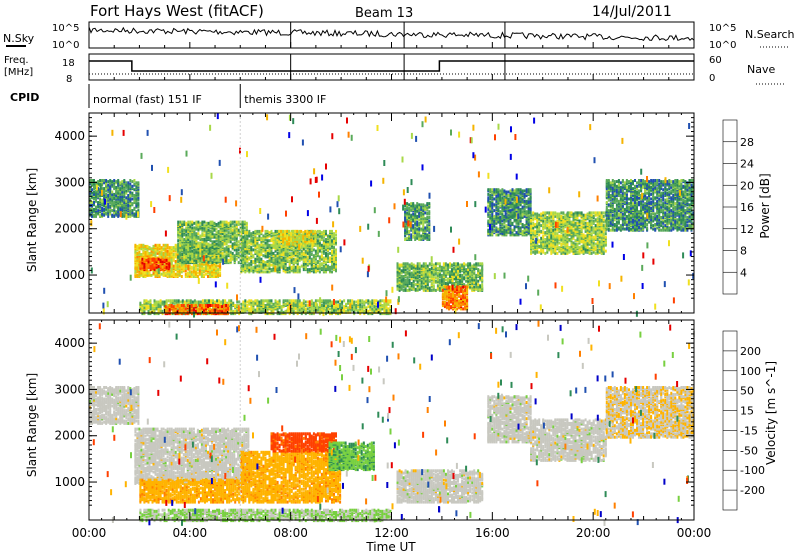 The height and width of the screenshot is (554, 800). Describe the element at coordinates (68, 63) in the screenshot. I see `freq-ytick-top: 18` at that location.